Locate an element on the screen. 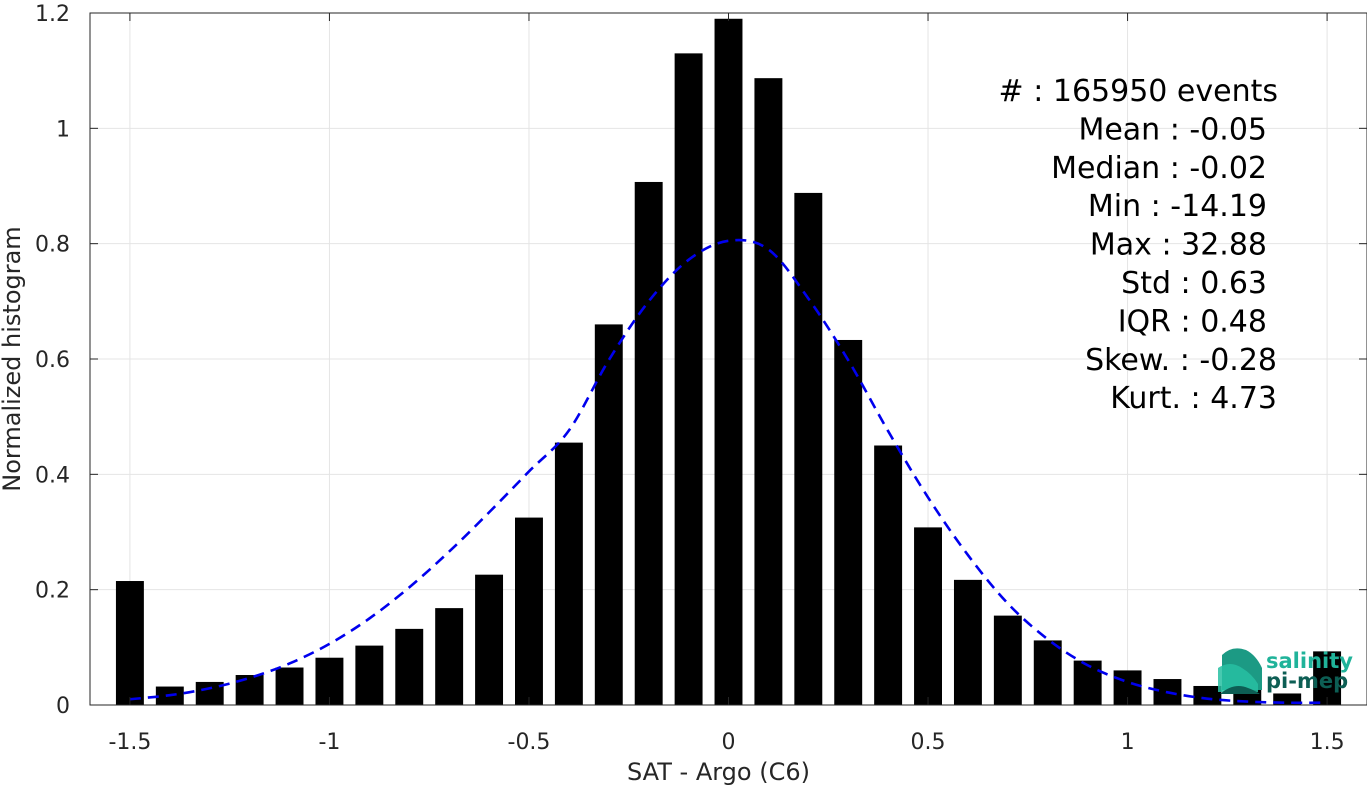 This screenshot has width=1367, height=787. stats-line: Min : -14.19 is located at coordinates (1177, 206).